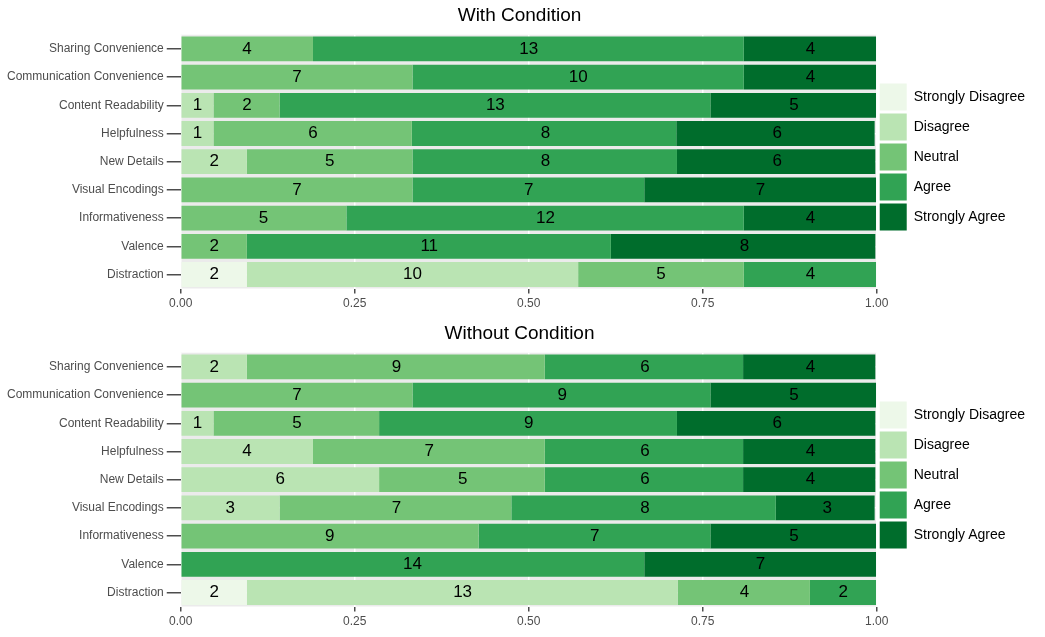  I want to click on x-tick-label: 0.25, so click(355, 621).